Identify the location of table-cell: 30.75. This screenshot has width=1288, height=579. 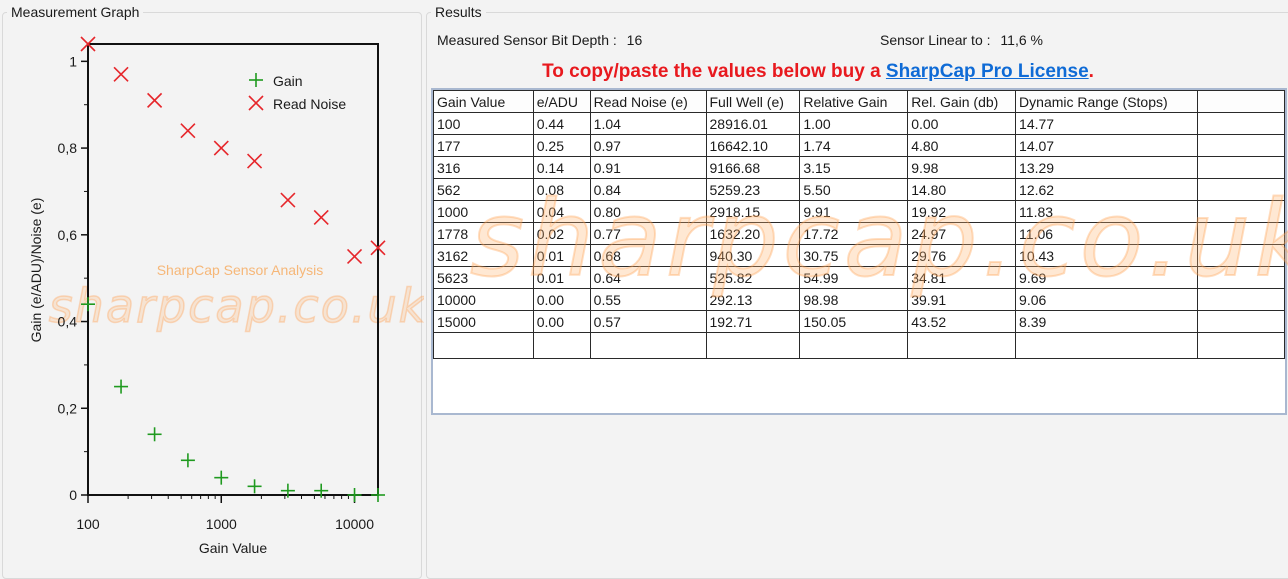
(854, 255).